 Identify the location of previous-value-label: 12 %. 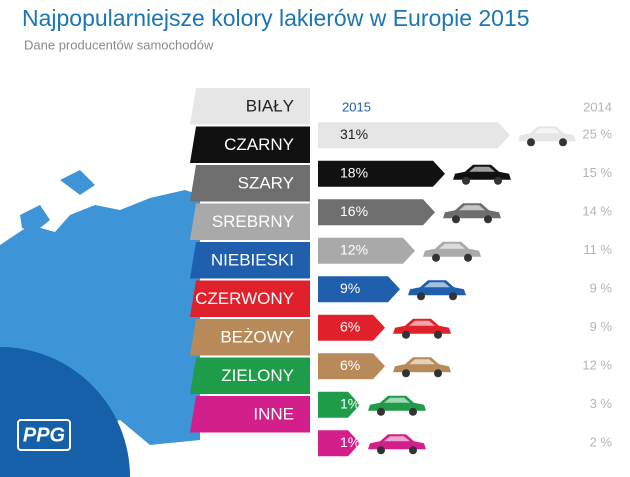
(597, 365).